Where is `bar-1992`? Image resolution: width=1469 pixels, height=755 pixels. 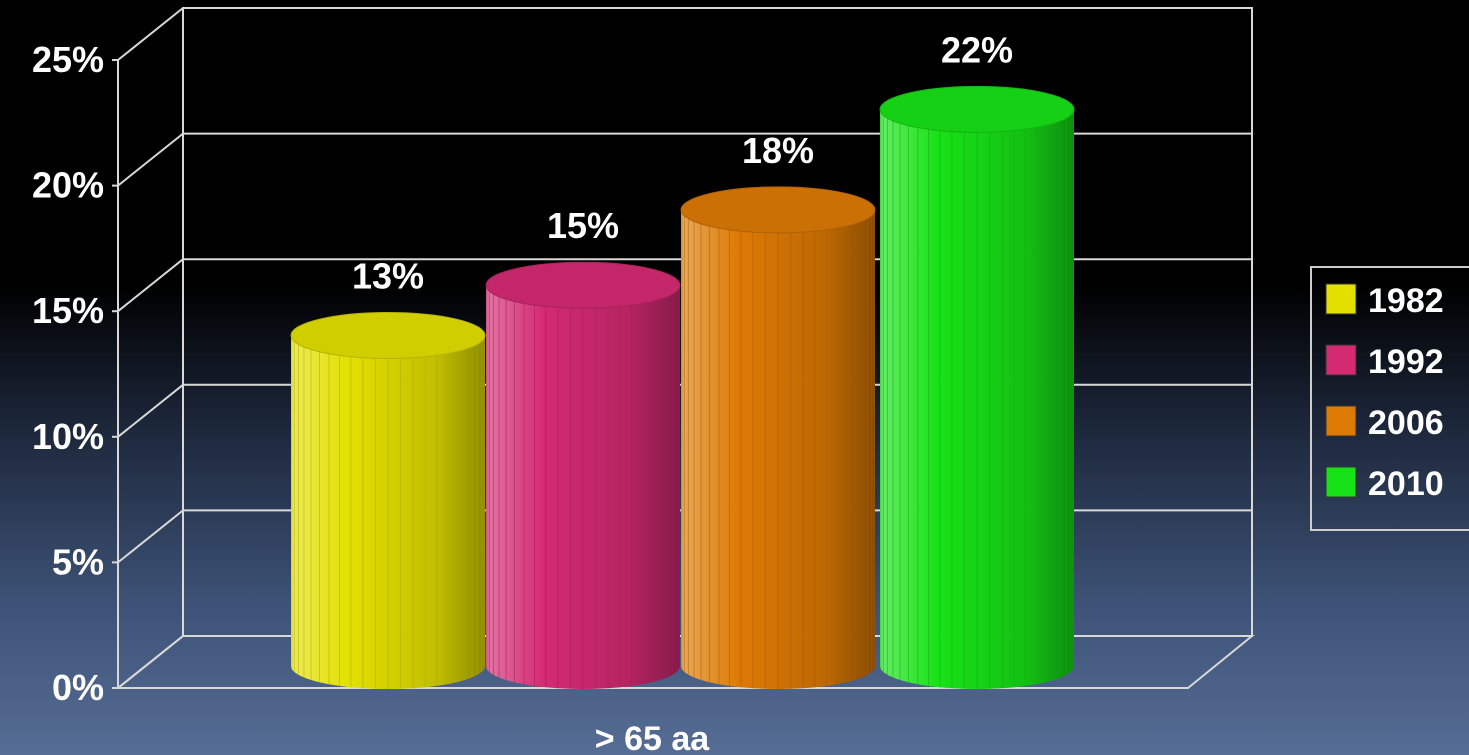 bar-1992 is located at coordinates (583, 475).